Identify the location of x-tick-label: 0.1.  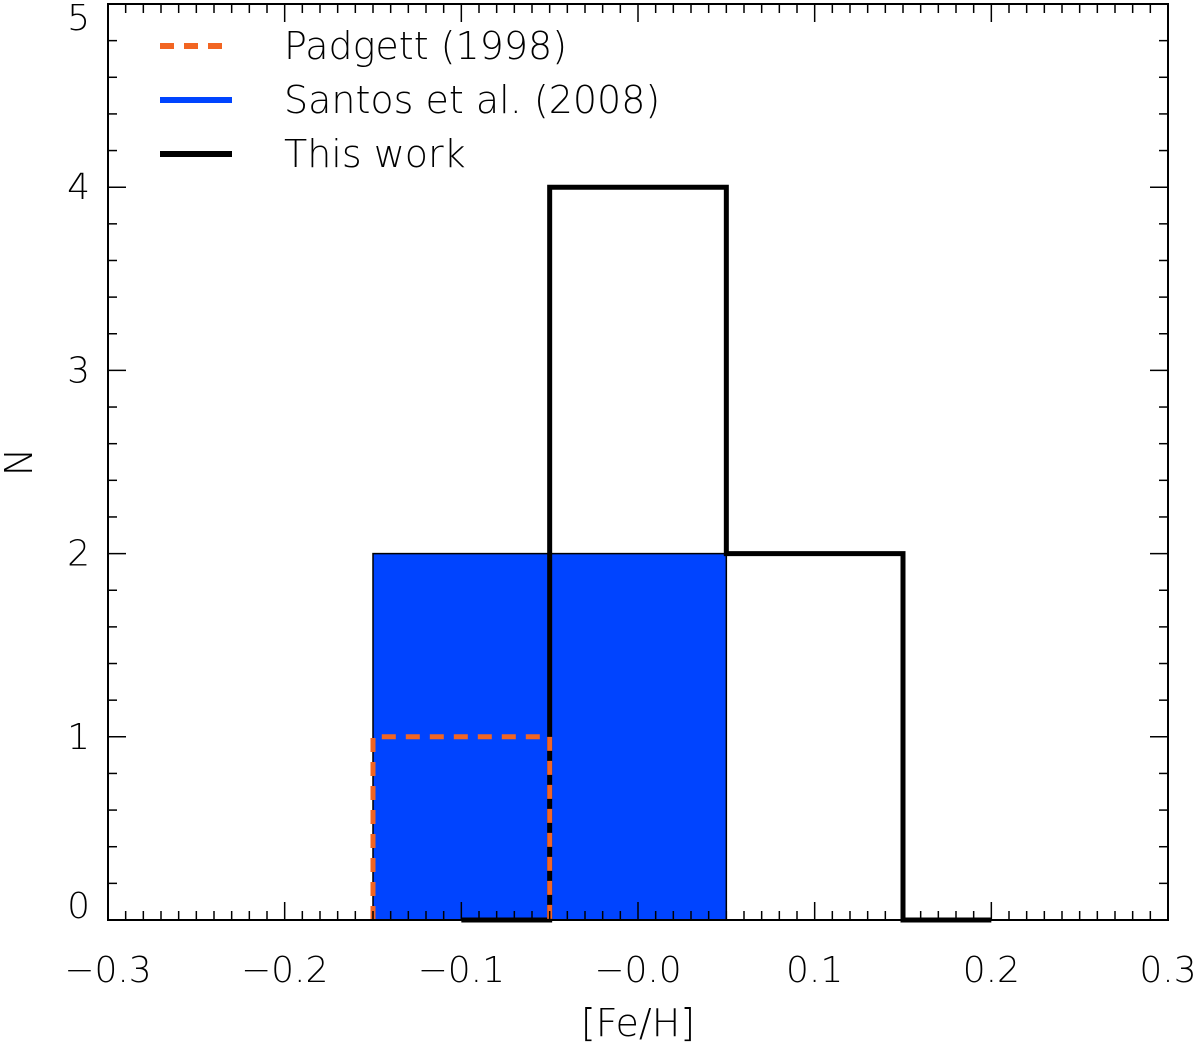
(814, 970).